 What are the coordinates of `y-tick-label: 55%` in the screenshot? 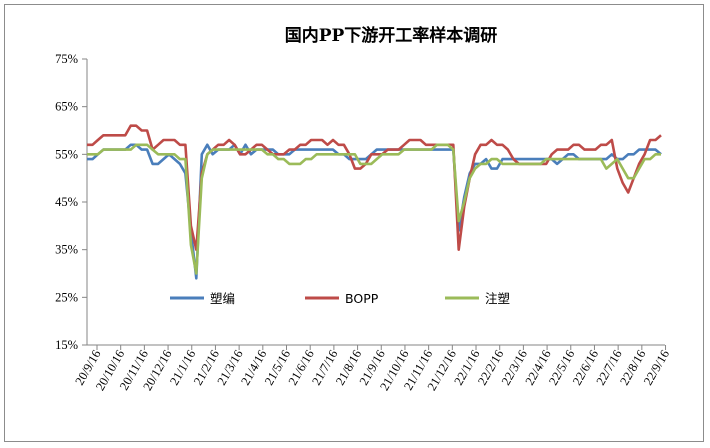 It's located at (66, 154).